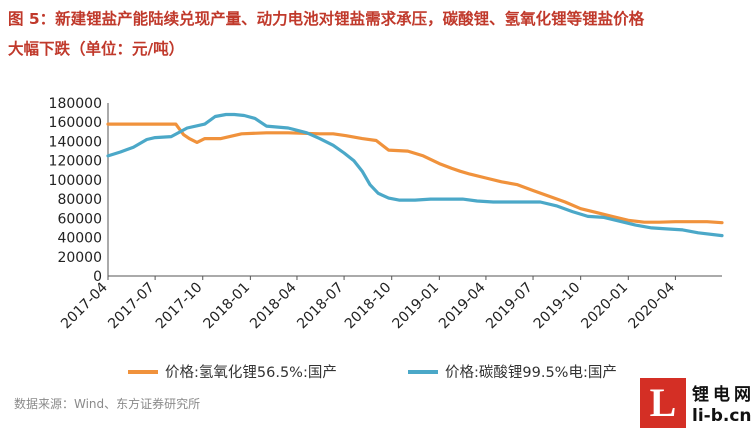  What do you see at coordinates (509, 306) in the screenshot?
I see `x-tick-label: 2019-07` at bounding box center [509, 306].